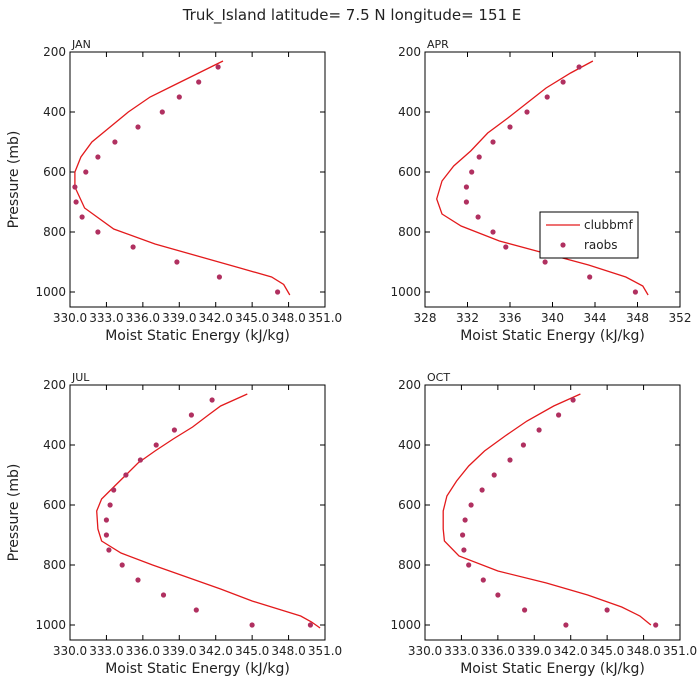 The width and height of the screenshot is (700, 700). What do you see at coordinates (589, 235) in the screenshot?
I see `legend: clubbmf raobs` at bounding box center [589, 235].